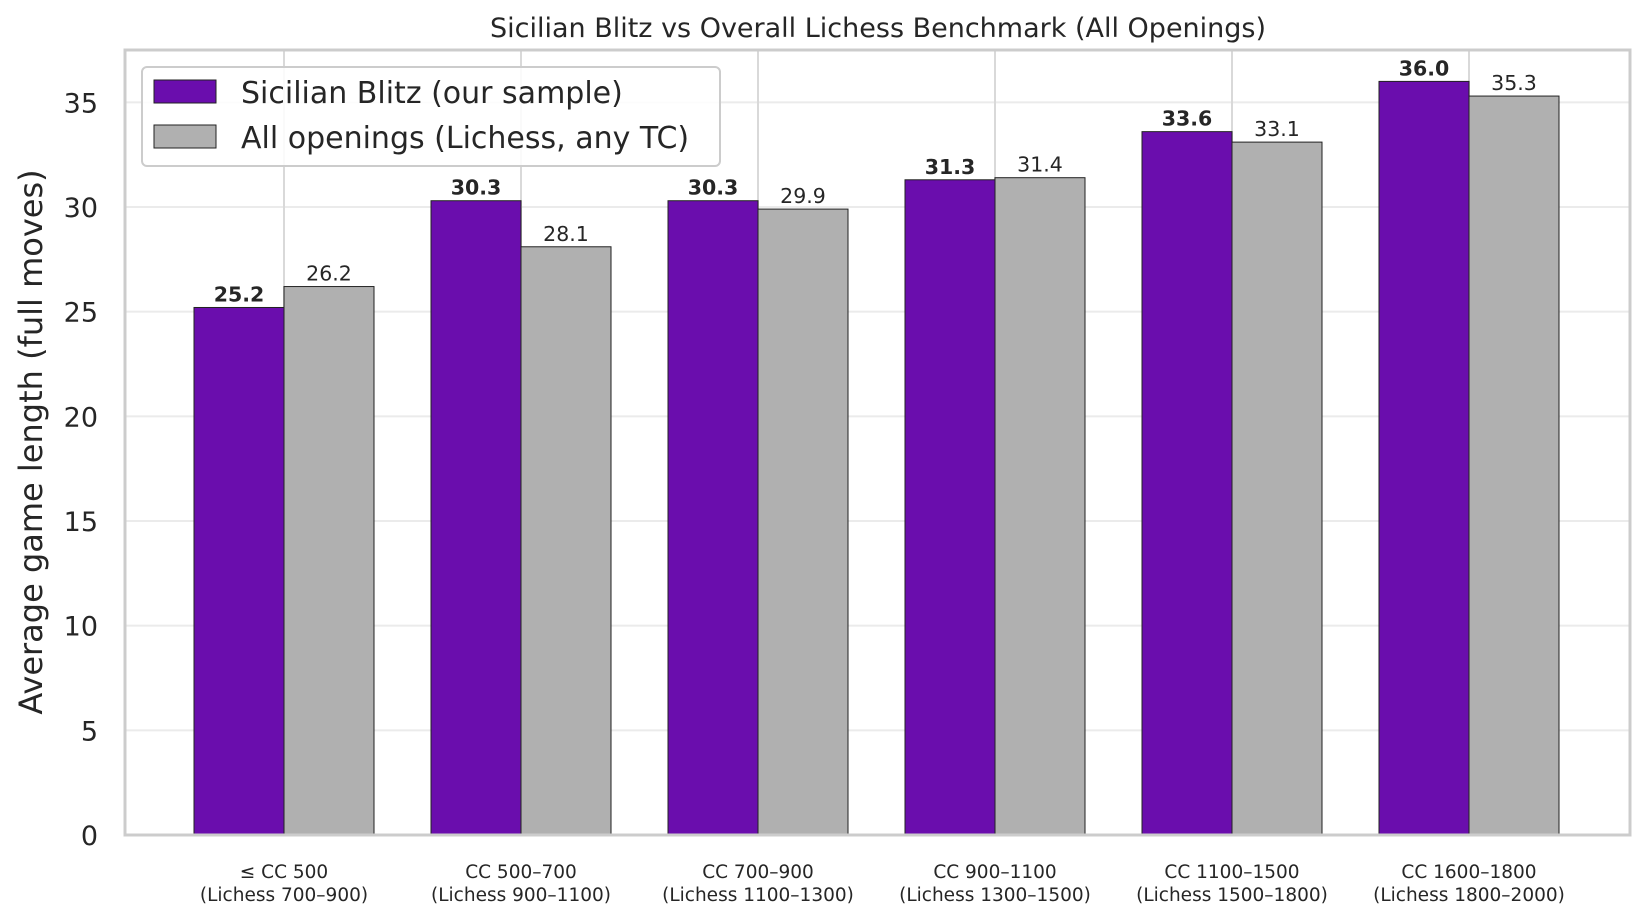 This screenshot has width=1636, height=917. What do you see at coordinates (1187, 119) in the screenshot?
I see `data-label-series-1: 33.6` at bounding box center [1187, 119].